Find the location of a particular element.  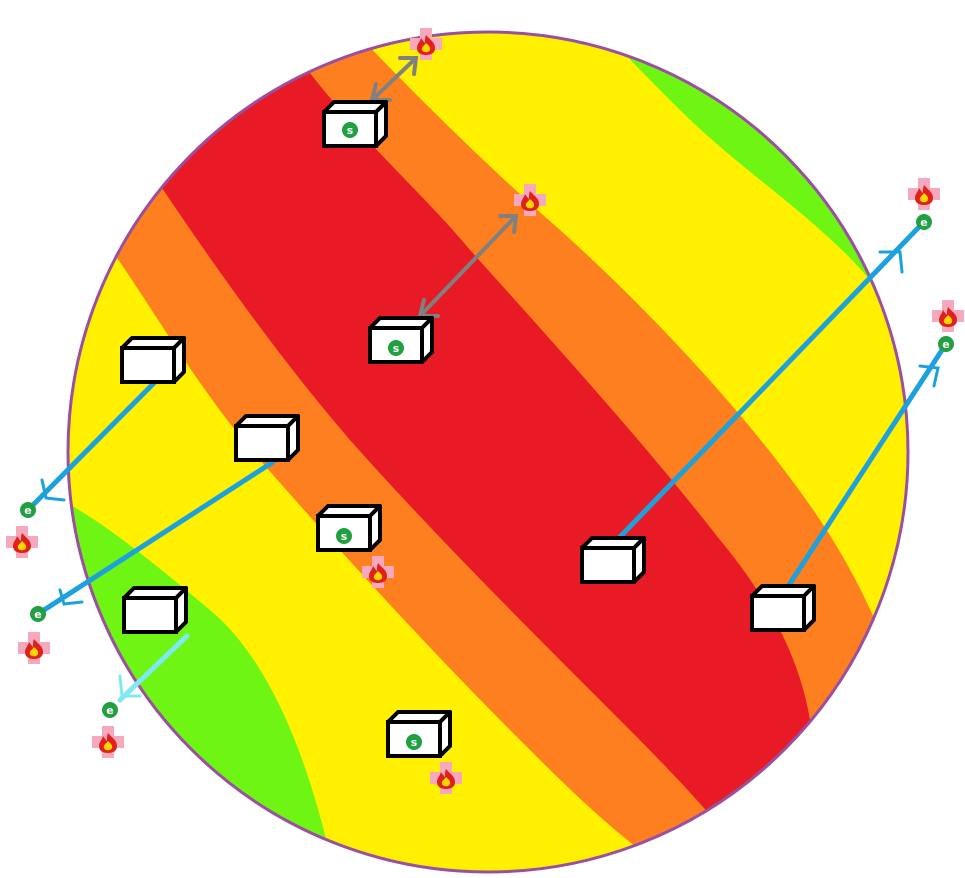

device-status-badges: s s s s is located at coordinates (379, 436).